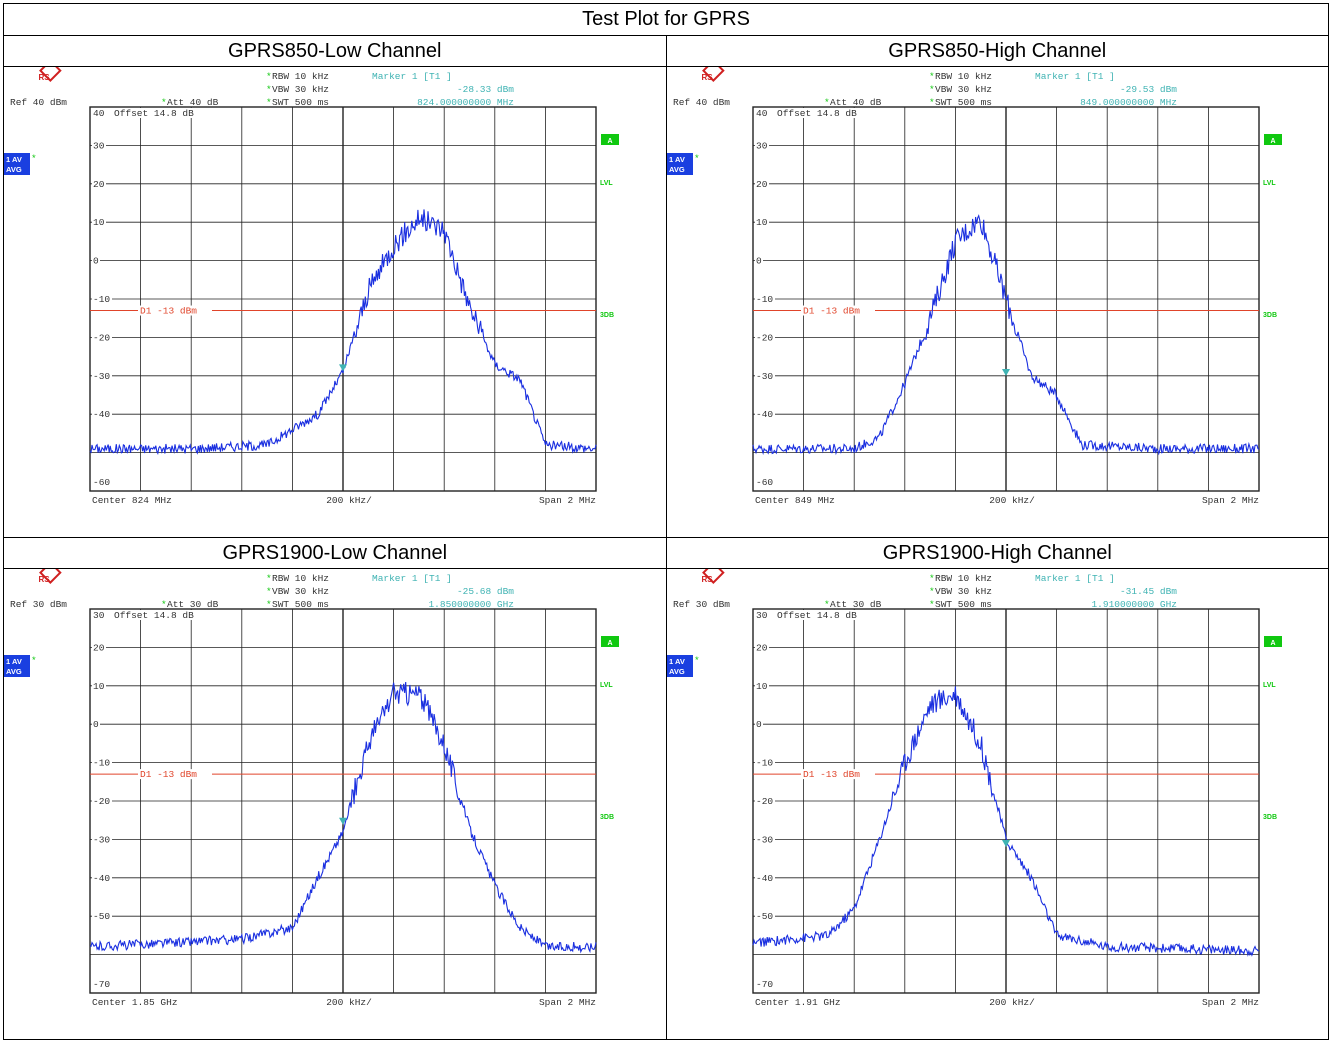 This screenshot has height=1045, width=1332. What do you see at coordinates (132, 500) in the screenshot?
I see `center-frequency: Center 824 MHz` at bounding box center [132, 500].